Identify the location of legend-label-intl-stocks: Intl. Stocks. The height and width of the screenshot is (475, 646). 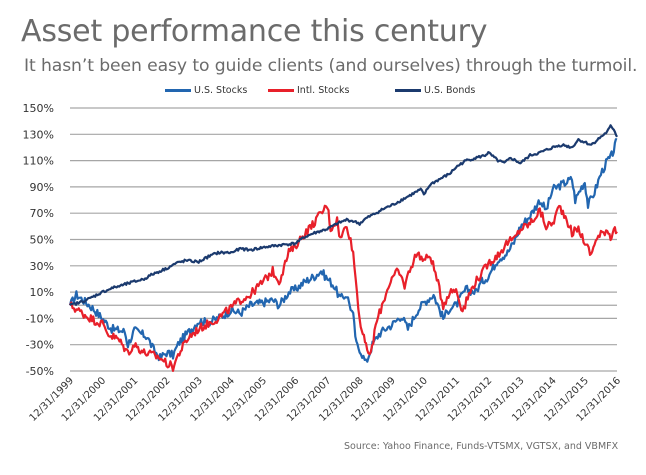
(323, 90).